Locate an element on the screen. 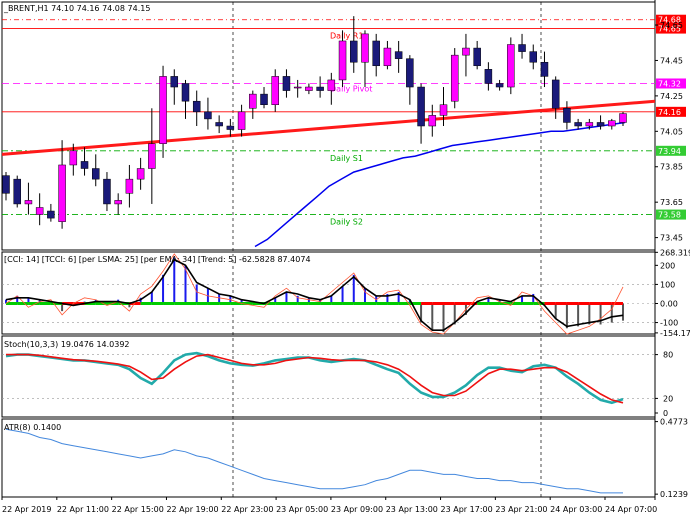  level-label: Daily S2 is located at coordinates (346, 222).